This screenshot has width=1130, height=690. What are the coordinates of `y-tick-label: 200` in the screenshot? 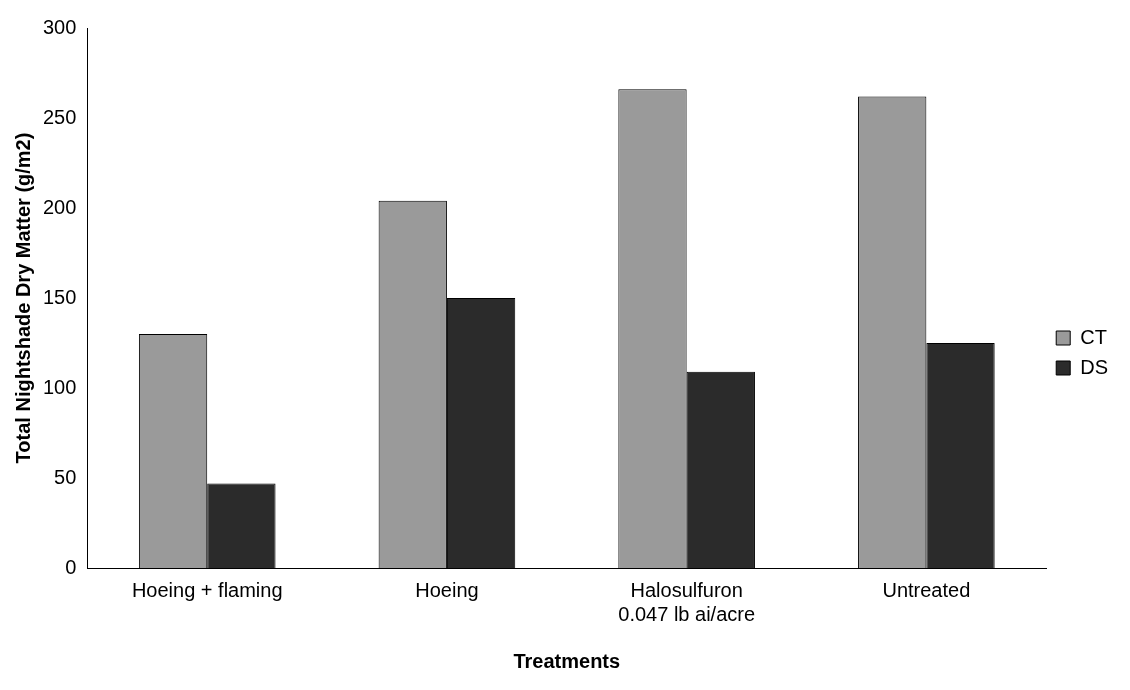 It's located at (59, 206).